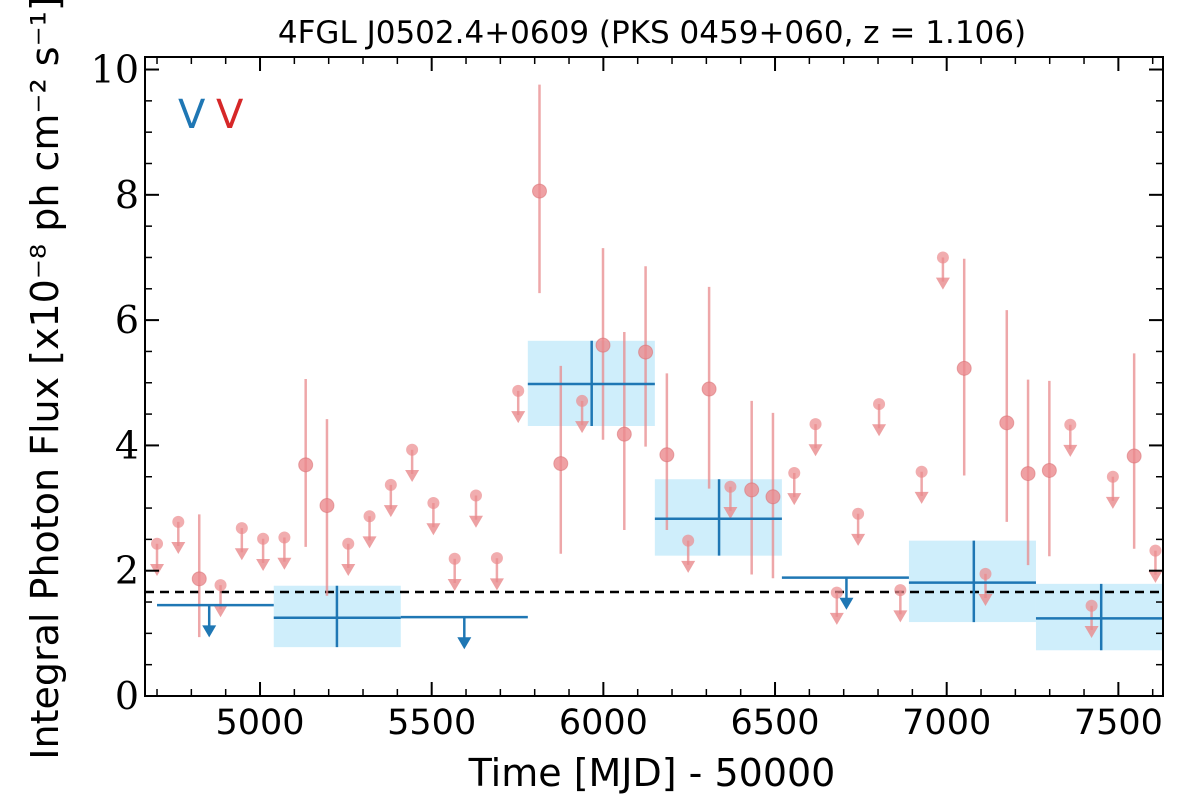 The image size is (1200, 800). What do you see at coordinates (774, 723) in the screenshot?
I see `x-tick-label-3: 6500` at bounding box center [774, 723].